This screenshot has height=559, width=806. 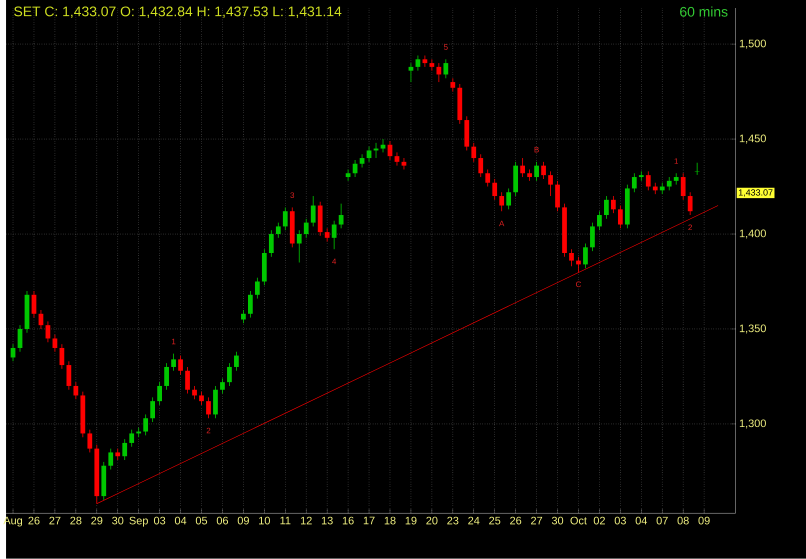 I want to click on x-tick-label: Sep, so click(x=138, y=521).